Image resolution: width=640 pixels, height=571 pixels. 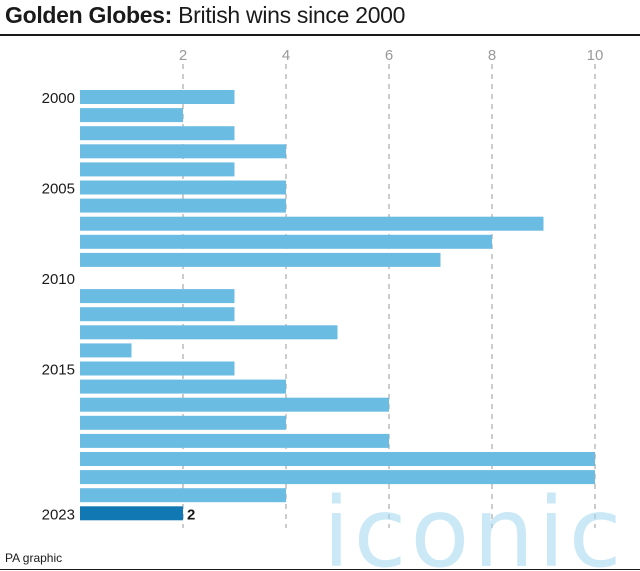 What do you see at coordinates (389, 55) in the screenshot?
I see `x-tick-label: 6` at bounding box center [389, 55].